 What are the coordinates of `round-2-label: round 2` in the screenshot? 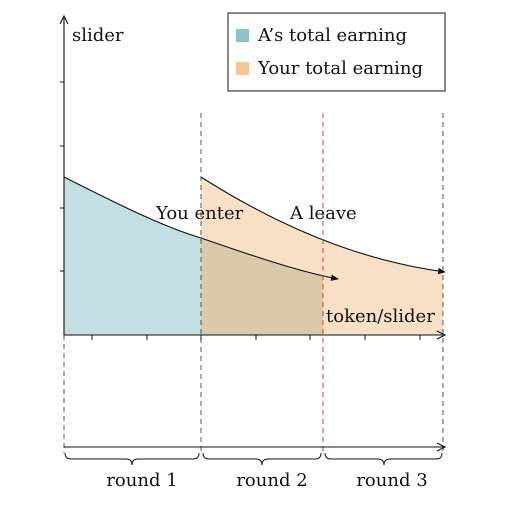 It's located at (271, 480).